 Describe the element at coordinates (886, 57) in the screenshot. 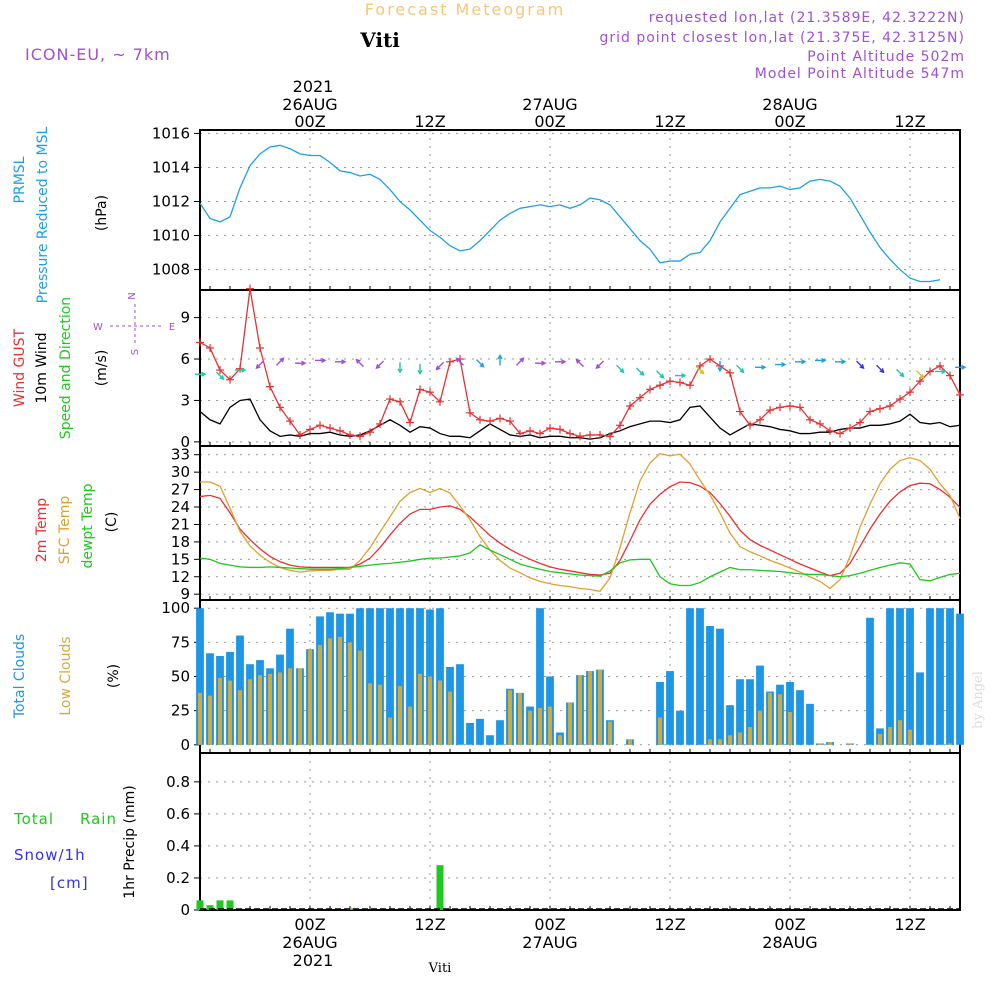

I see `point-altitude: Point Altitude 502m` at that location.